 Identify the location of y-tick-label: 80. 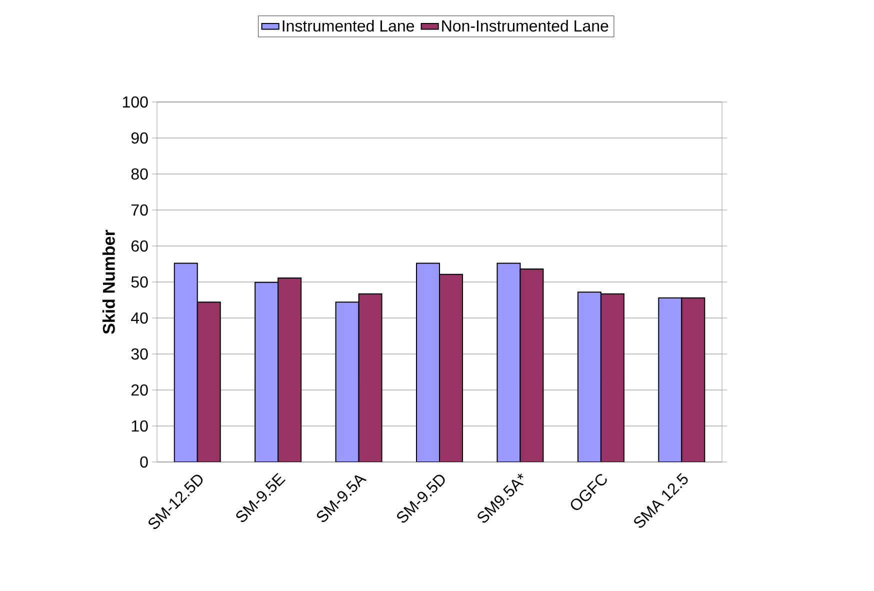
(139, 174).